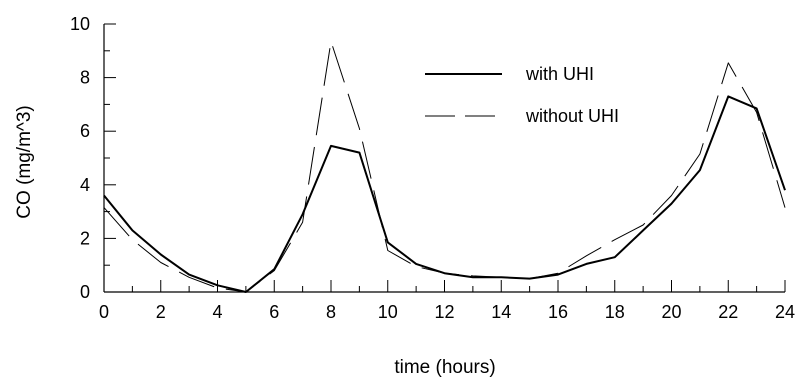 The image size is (802, 379). I want to click on x-tick-label: 8, so click(331, 312).